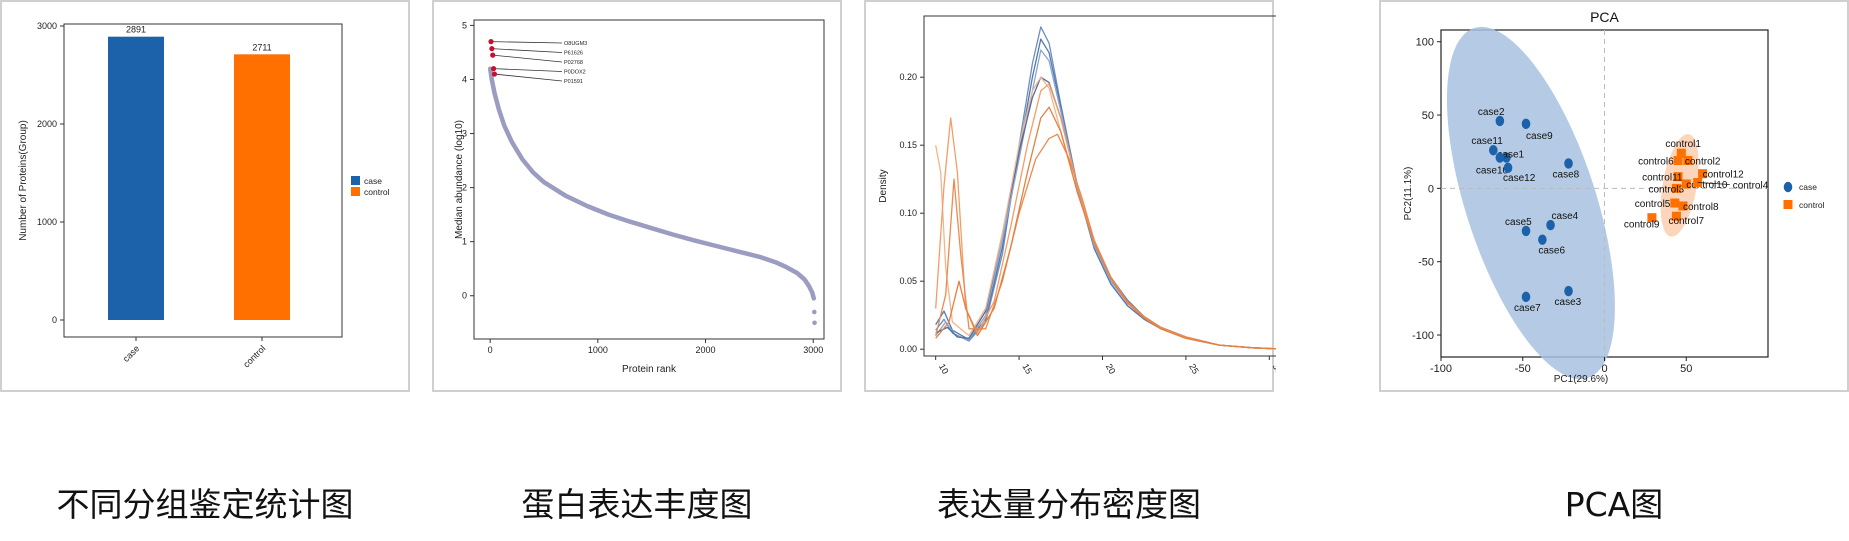 The width and height of the screenshot is (1849, 541). I want to click on case-point-label: case3, so click(1568, 302).